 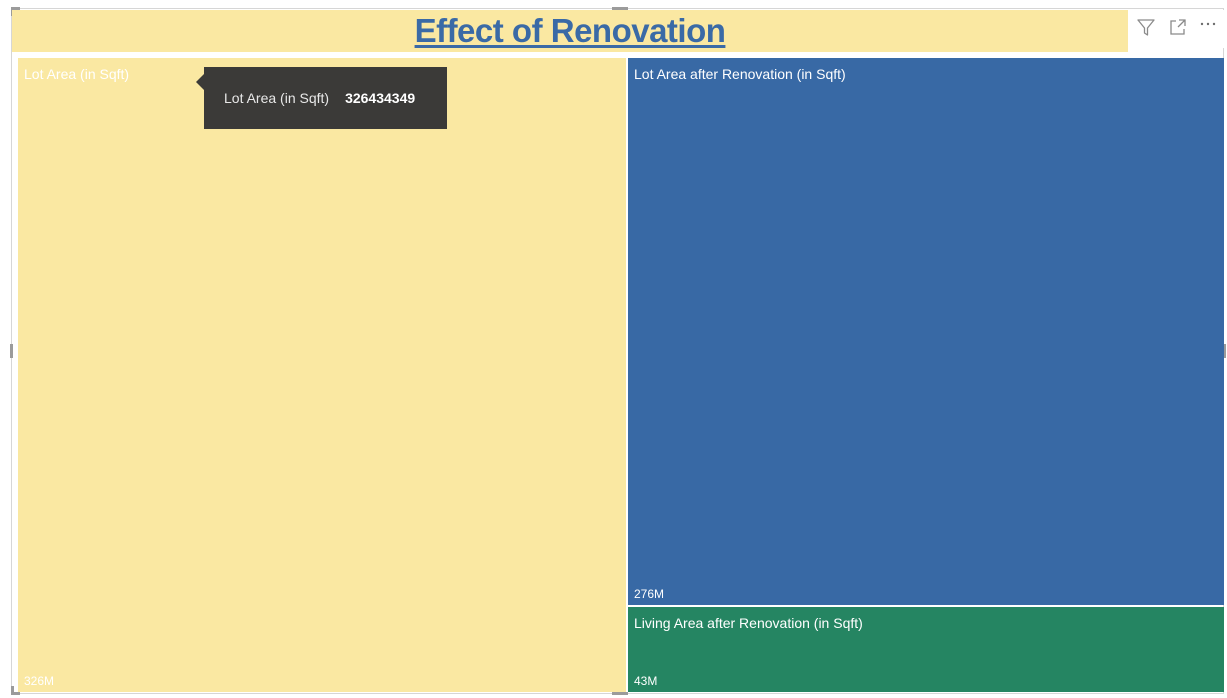 What do you see at coordinates (1224, 351) in the screenshot?
I see `resize-handle-right` at bounding box center [1224, 351].